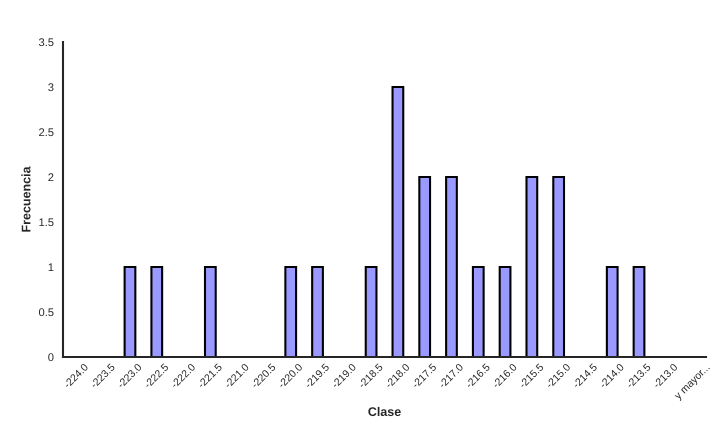  Describe the element at coordinates (46, 132) in the screenshot. I see `y-tick-label: 2.5` at that location.